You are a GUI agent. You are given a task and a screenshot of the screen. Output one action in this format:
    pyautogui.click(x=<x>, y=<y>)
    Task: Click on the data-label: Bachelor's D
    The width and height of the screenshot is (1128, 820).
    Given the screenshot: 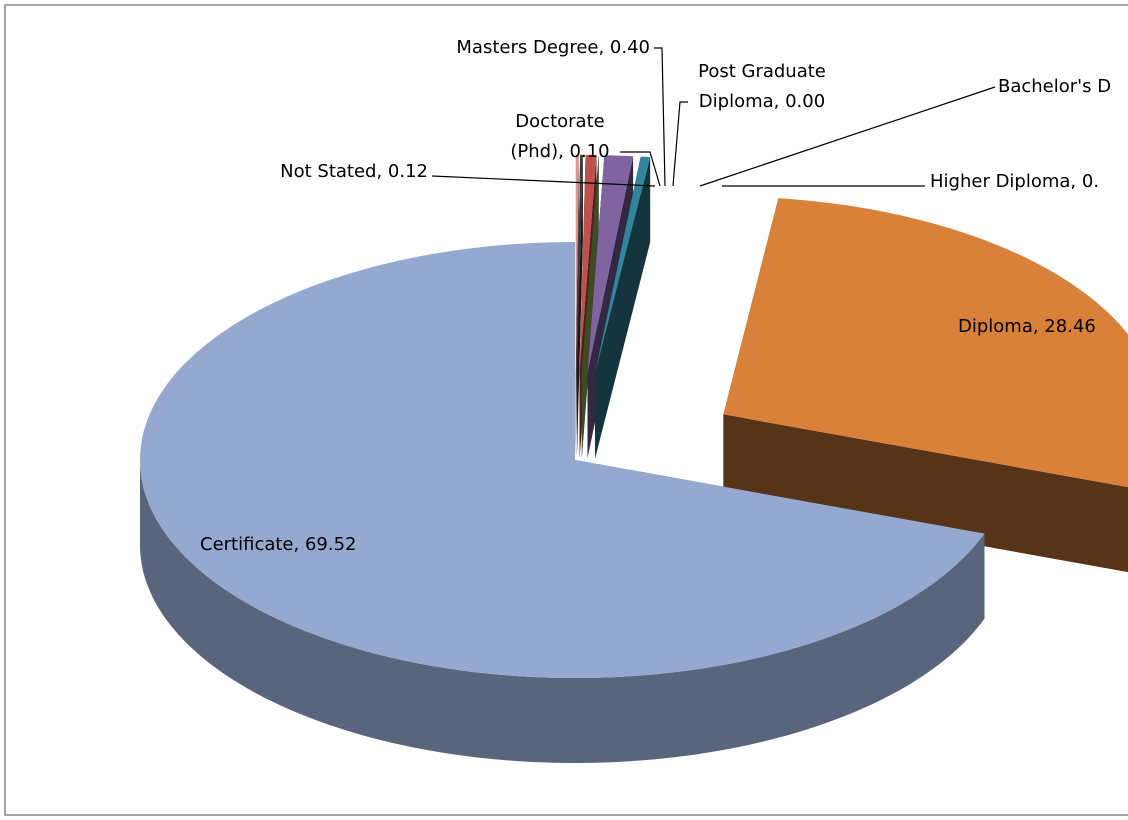 What is the action you would take?
    pyautogui.click(x=1054, y=86)
    